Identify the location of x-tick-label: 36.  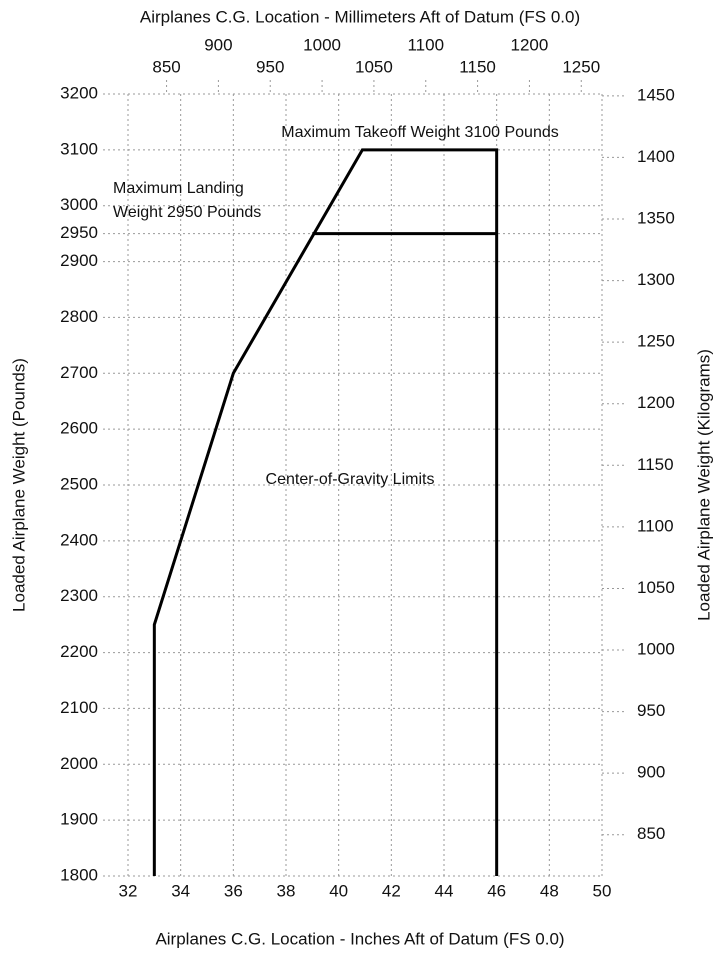
(233, 890).